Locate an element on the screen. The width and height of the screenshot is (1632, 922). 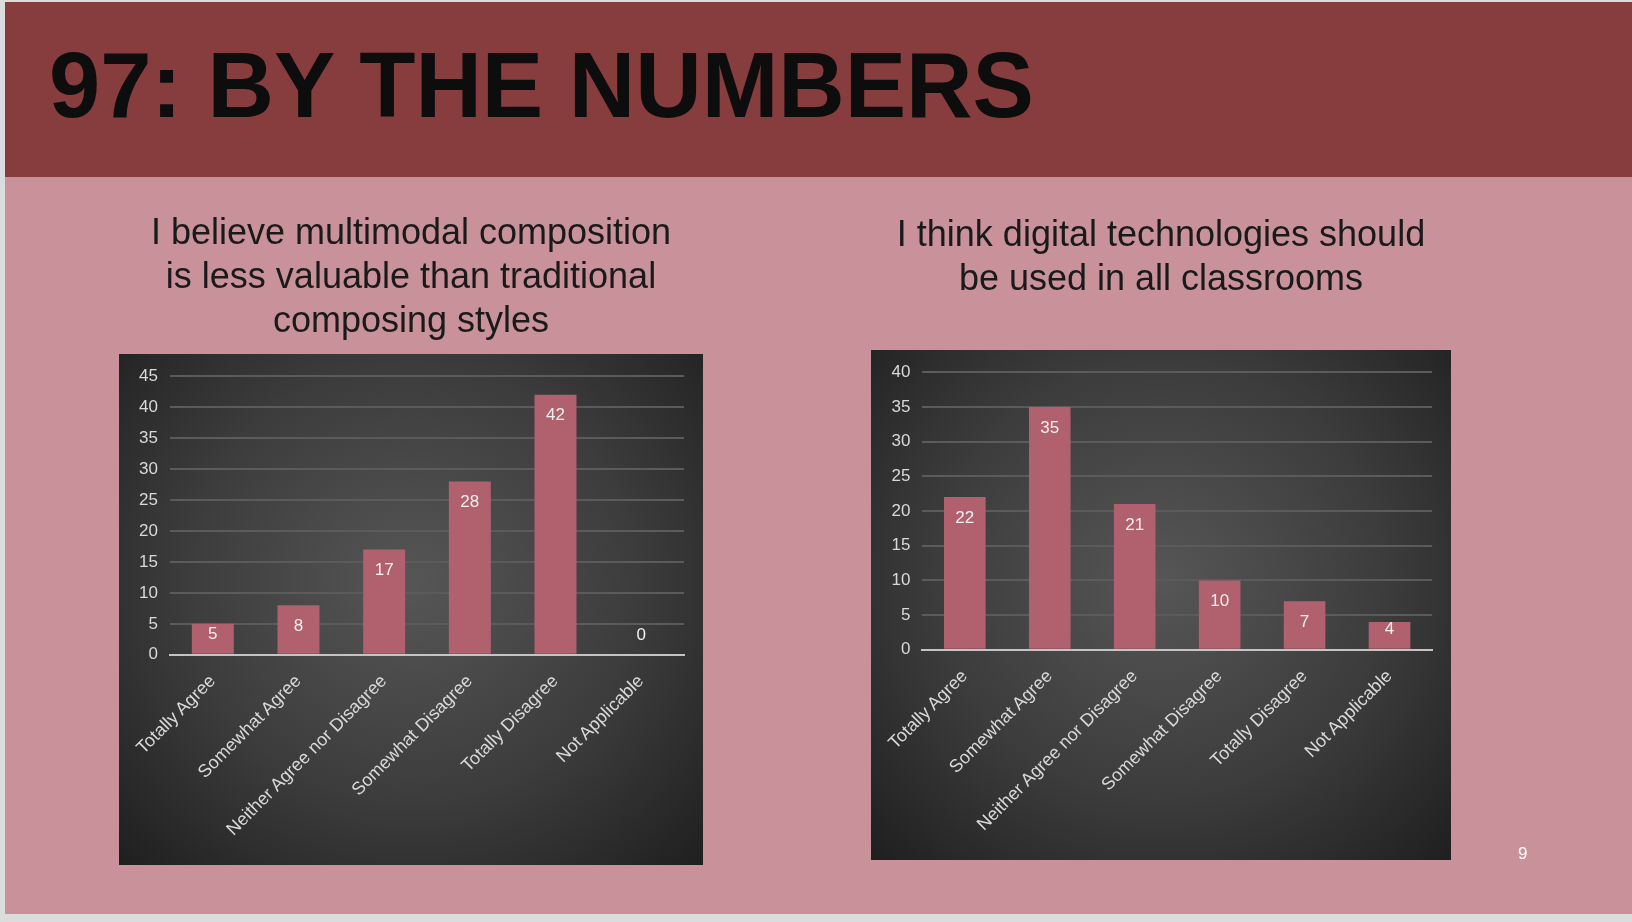
data-label: 42 is located at coordinates (555, 415).